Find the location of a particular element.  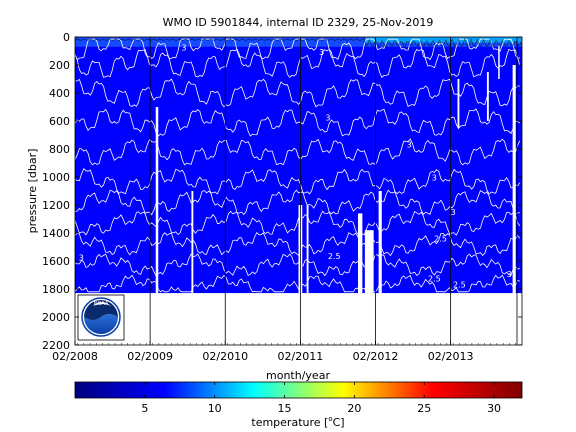

x-tick-label: 02/2013 is located at coordinates (451, 356).